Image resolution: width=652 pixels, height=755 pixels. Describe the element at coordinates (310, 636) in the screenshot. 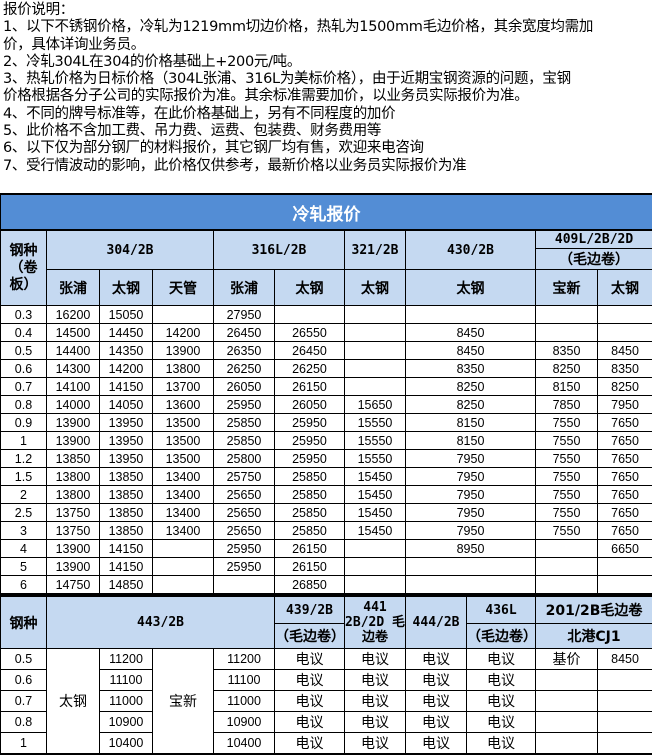

I see `group-439-sub: （毛边卷）` at that location.